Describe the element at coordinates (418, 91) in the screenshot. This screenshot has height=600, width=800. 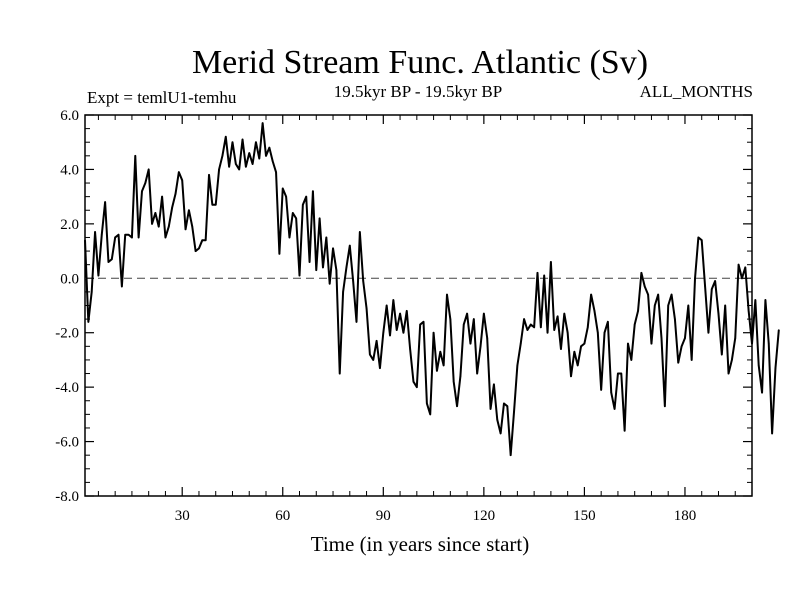
I see `period-label: 19.5kyr BP - 19.5kyr BP` at that location.